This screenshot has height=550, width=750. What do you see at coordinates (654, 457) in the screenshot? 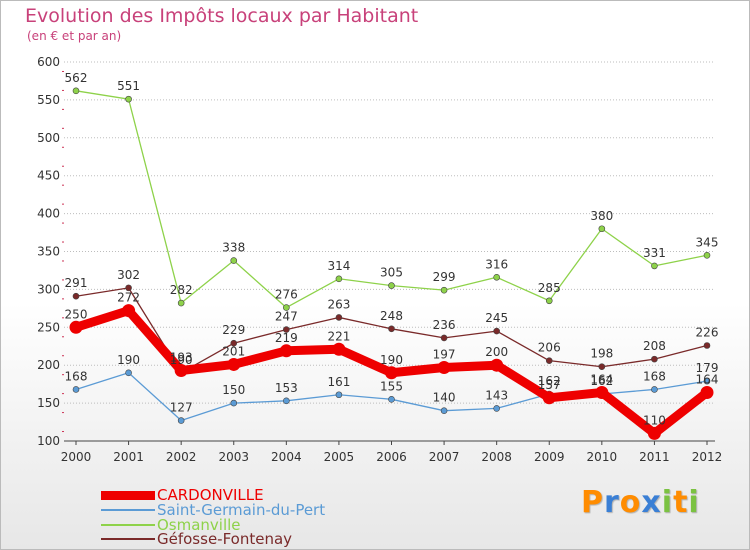
I see `x-tick-label: 2011` at bounding box center [654, 457].